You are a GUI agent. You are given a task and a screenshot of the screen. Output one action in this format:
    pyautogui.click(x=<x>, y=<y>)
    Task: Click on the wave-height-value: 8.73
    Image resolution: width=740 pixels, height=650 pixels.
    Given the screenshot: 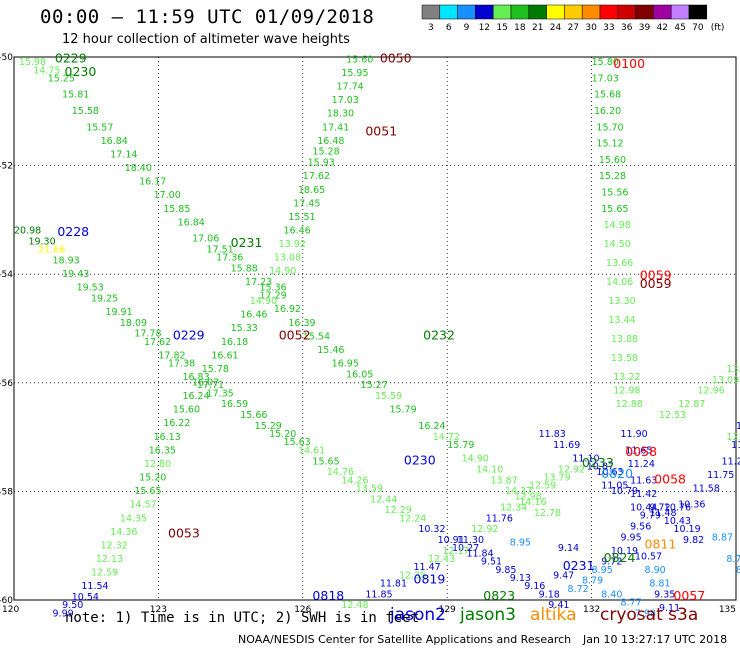 What is the action you would take?
    pyautogui.click(x=733, y=559)
    